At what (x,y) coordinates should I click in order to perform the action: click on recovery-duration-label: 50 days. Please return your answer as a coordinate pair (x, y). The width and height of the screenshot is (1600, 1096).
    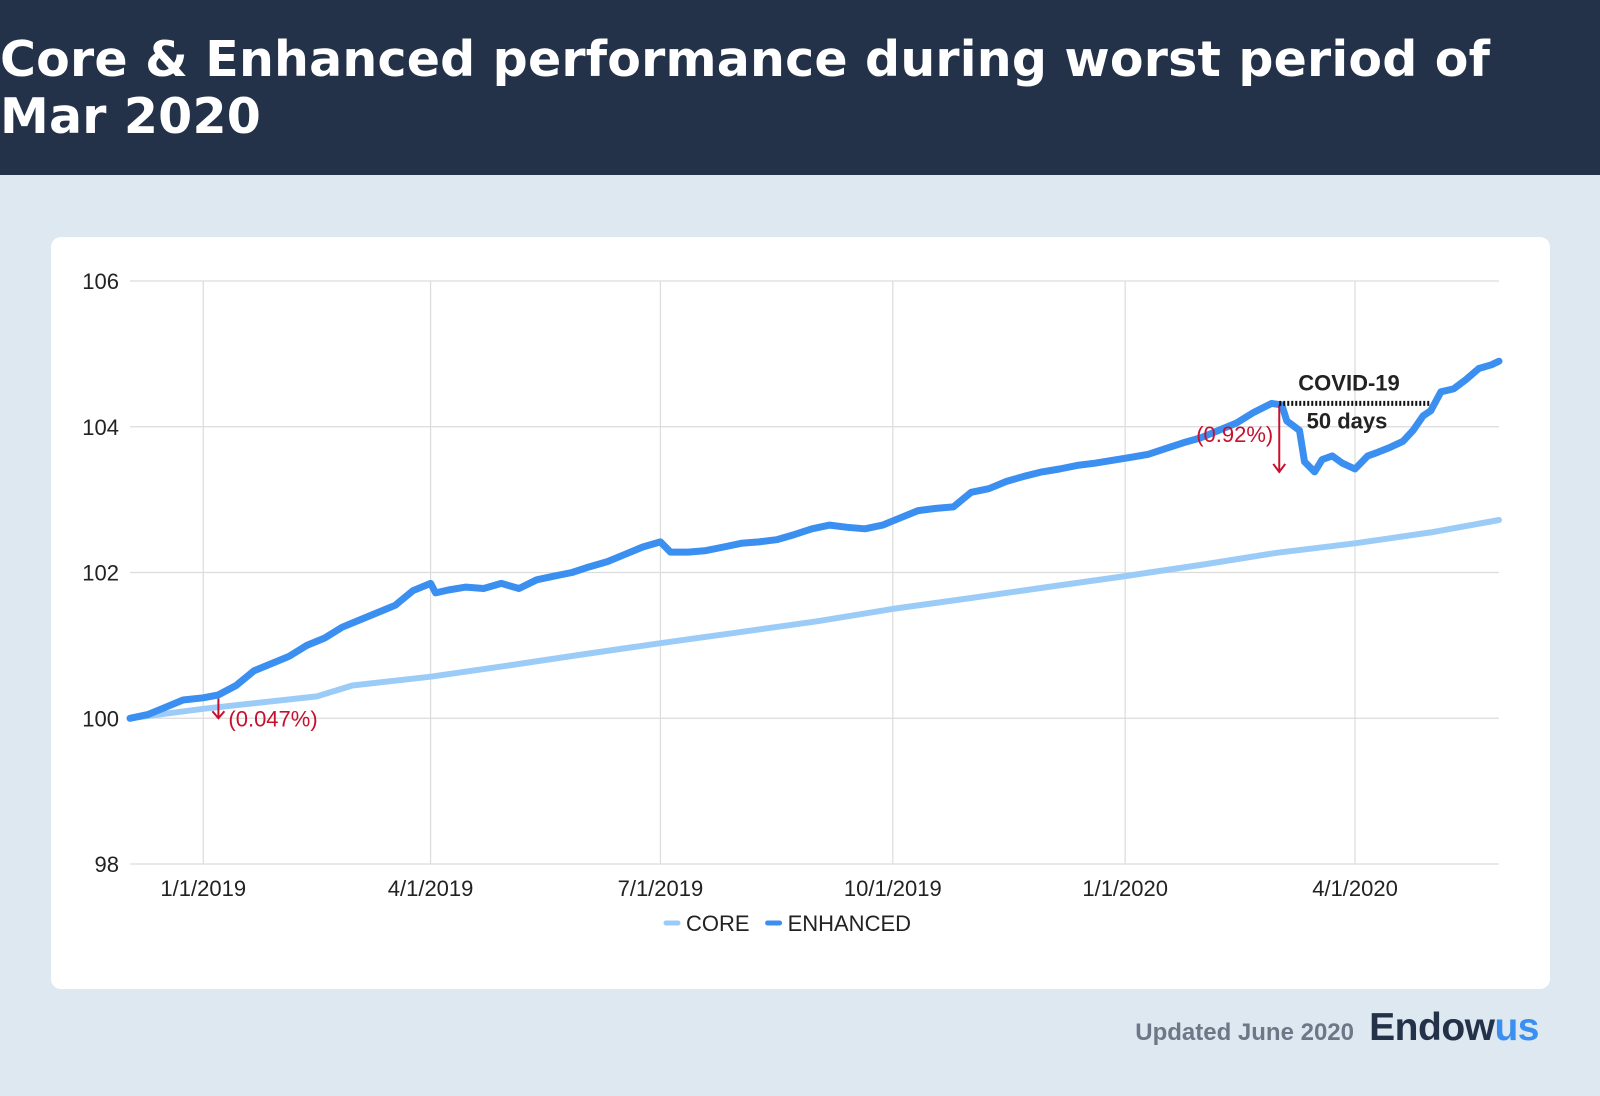
    Looking at the image, I should click on (1347, 420).